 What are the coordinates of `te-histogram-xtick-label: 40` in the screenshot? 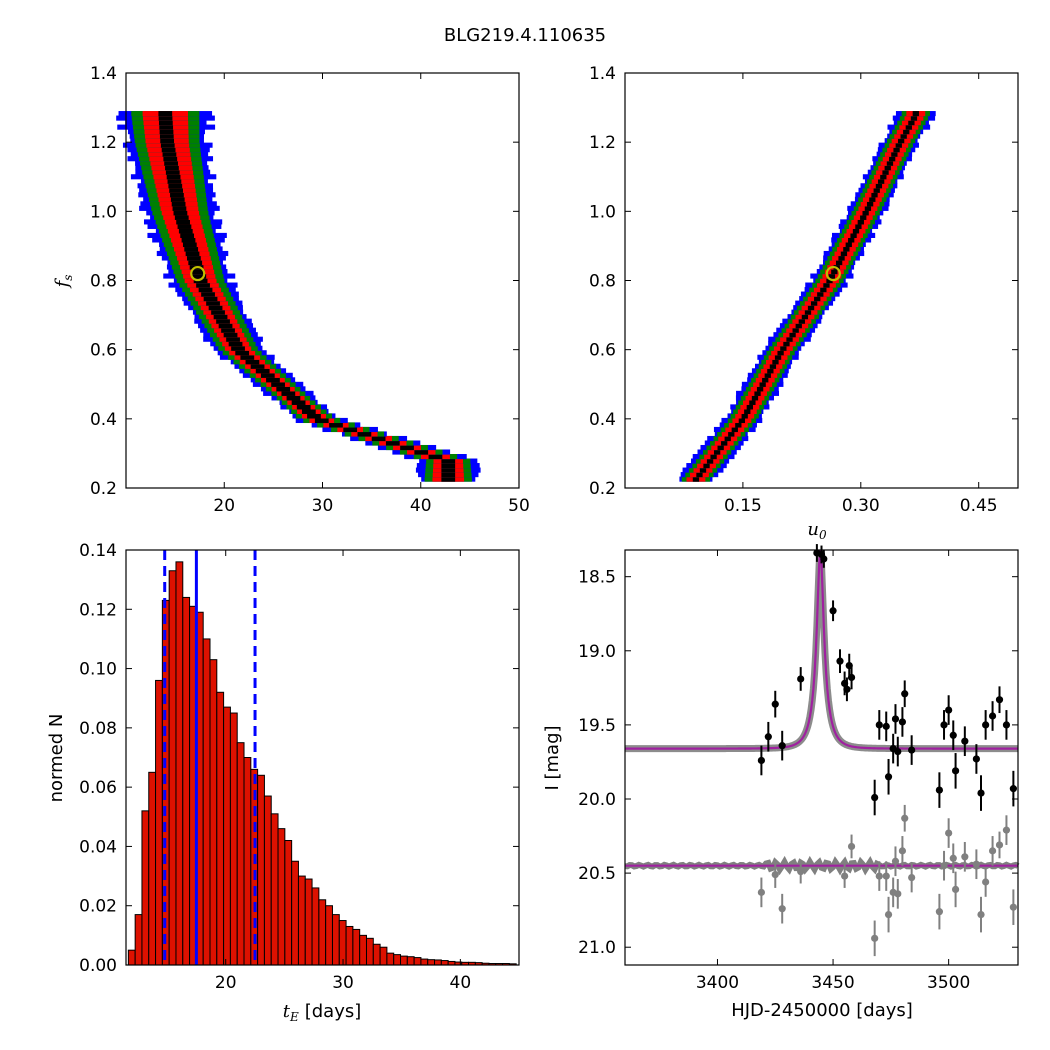 It's located at (461, 983).